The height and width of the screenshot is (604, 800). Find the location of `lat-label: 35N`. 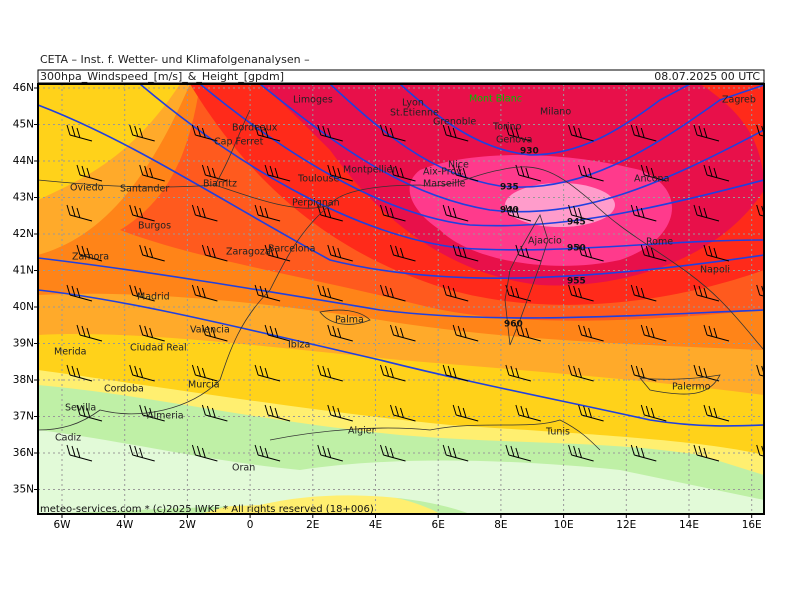

lat-label: 35N is located at coordinates (23, 490).